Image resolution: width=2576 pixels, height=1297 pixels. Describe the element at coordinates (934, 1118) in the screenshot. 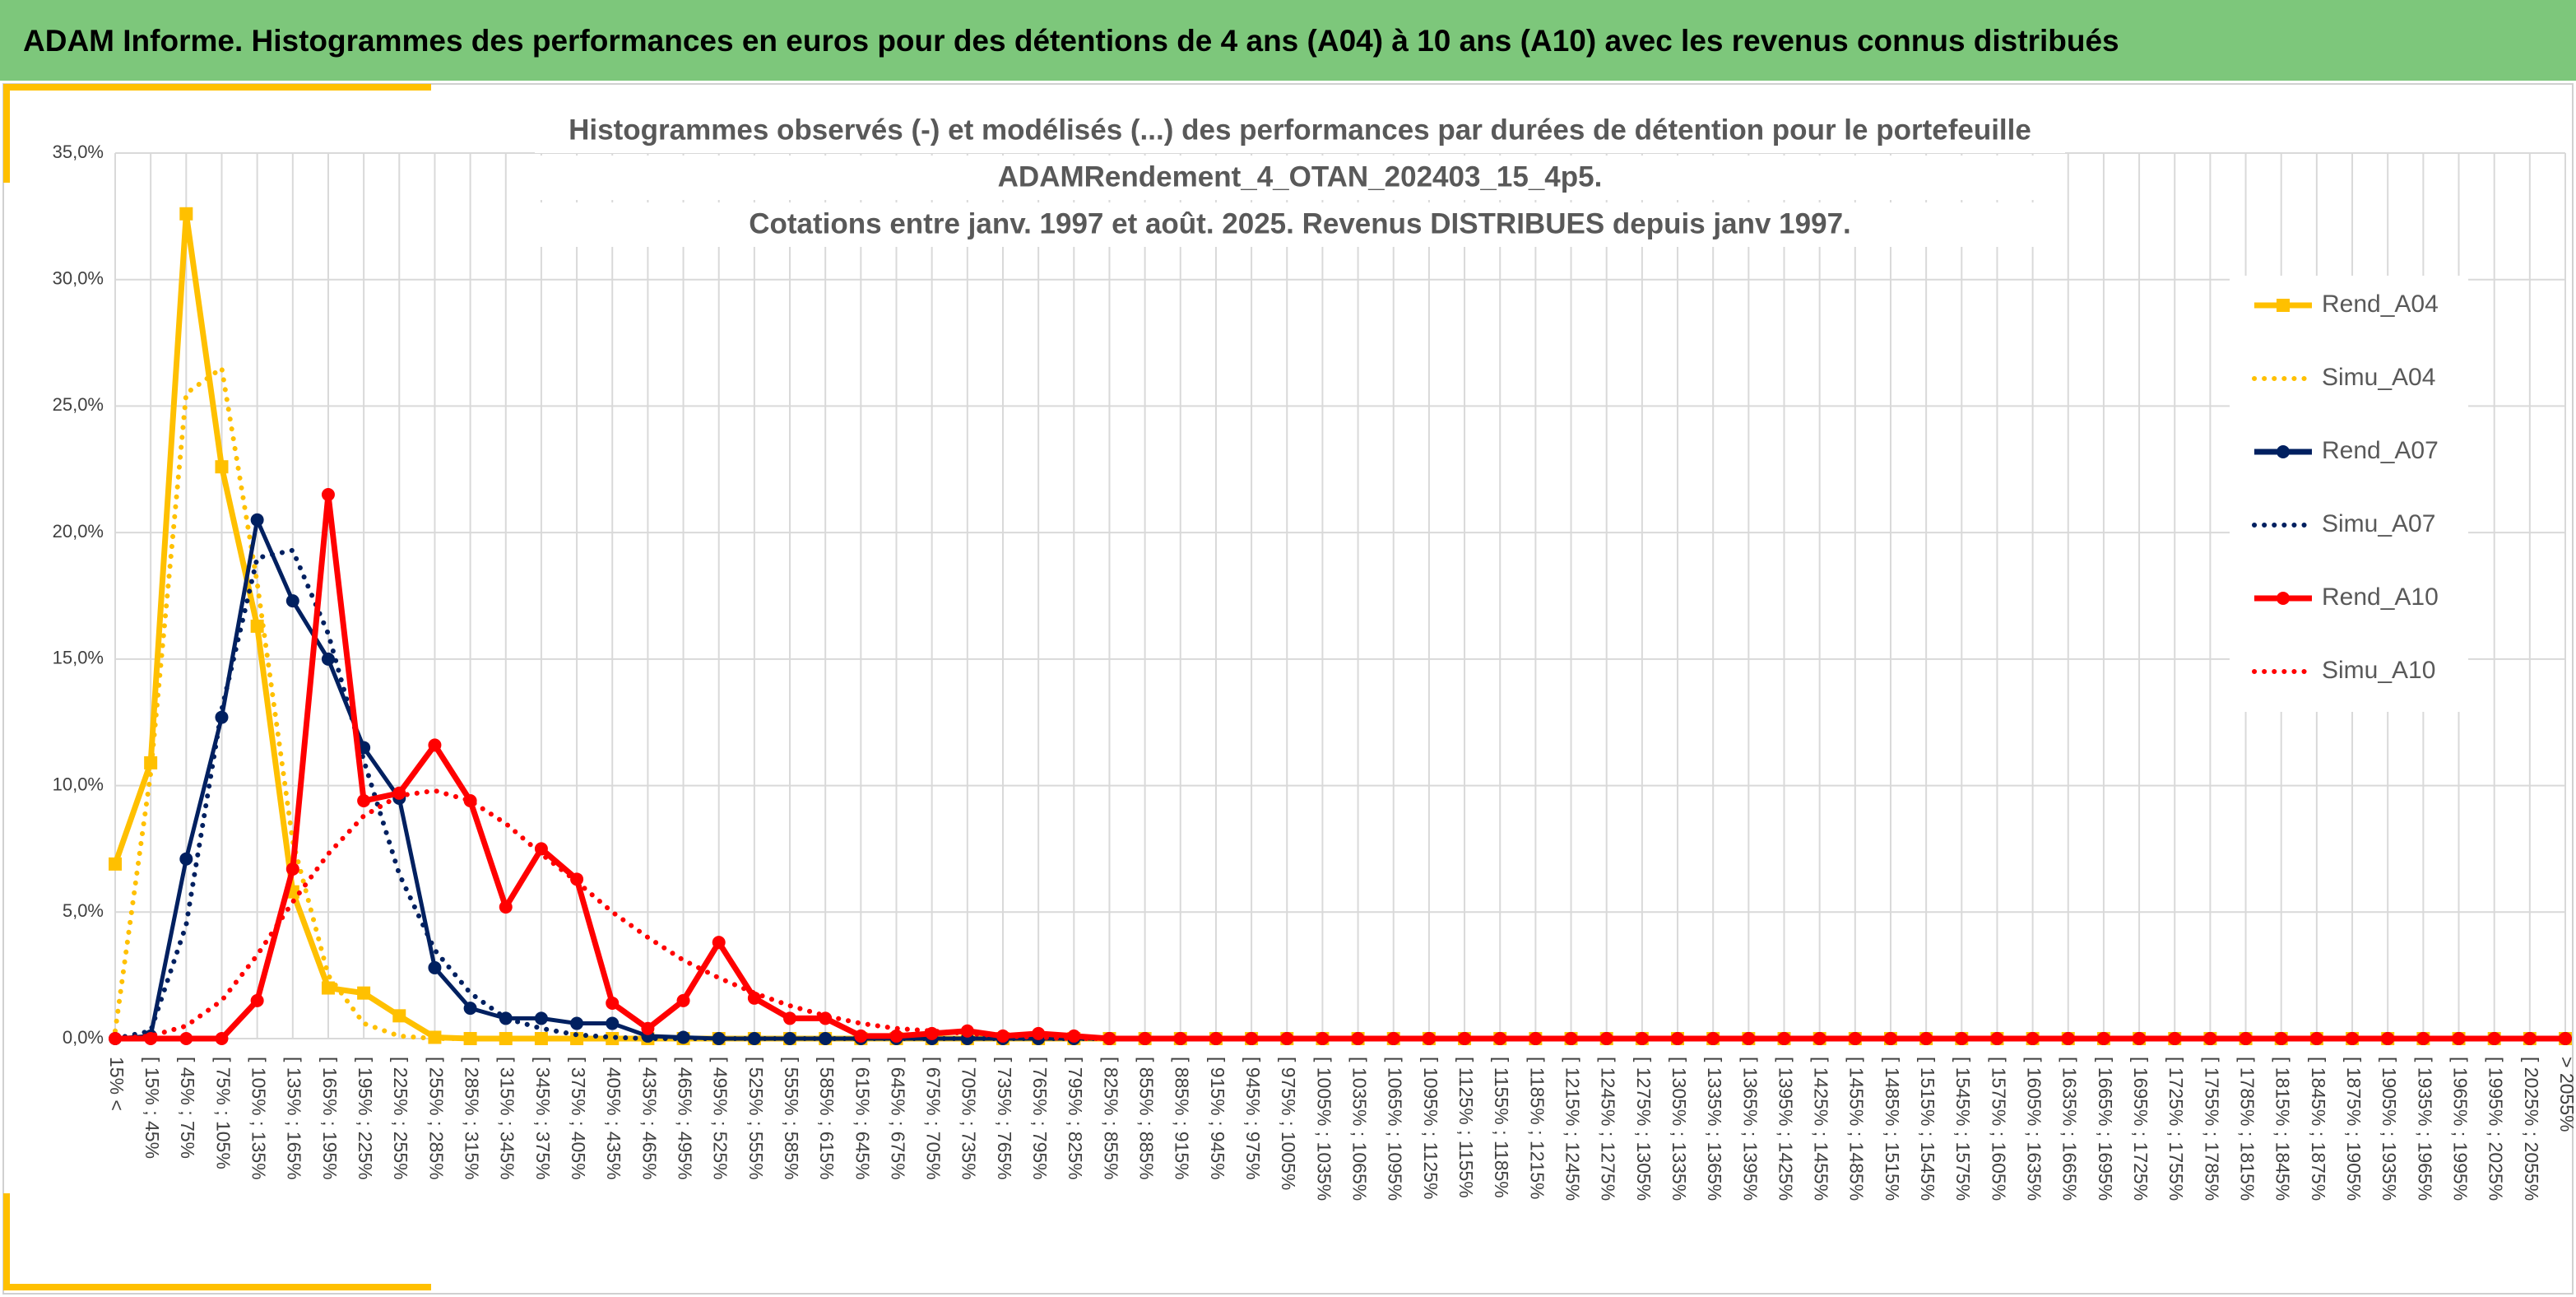

I see `x-tick-label: [ 675% ; 705%` at that location.